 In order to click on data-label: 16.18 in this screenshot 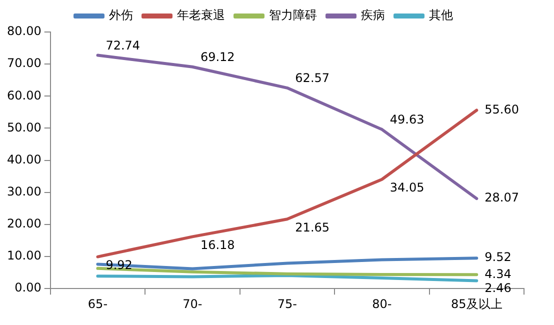, I will do `click(217, 245)`.